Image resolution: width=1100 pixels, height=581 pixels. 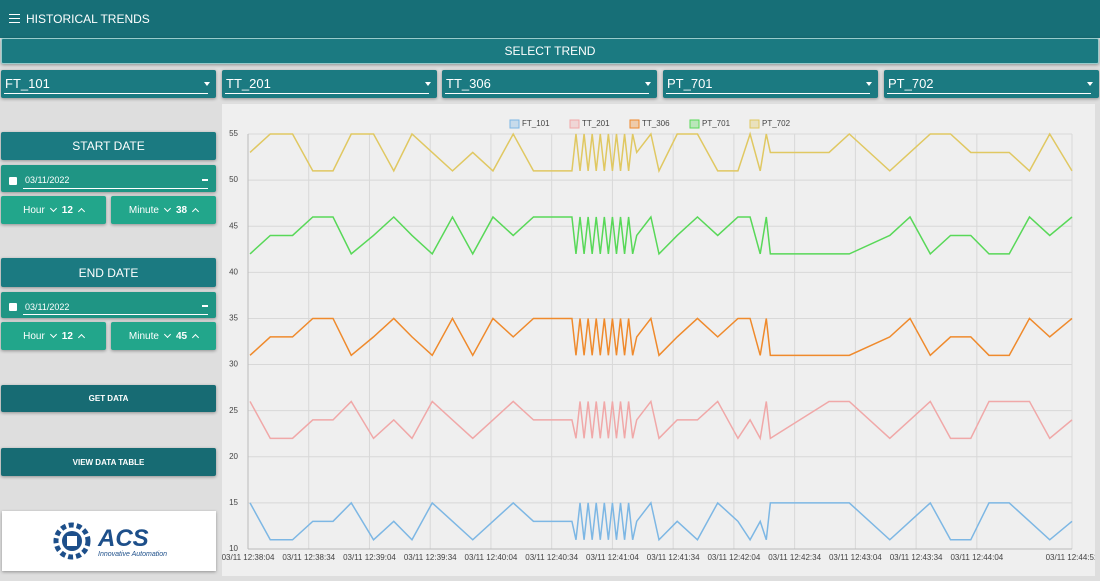 What do you see at coordinates (550, 19) in the screenshot?
I see `header: HISTORICAL TRENDS` at bounding box center [550, 19].